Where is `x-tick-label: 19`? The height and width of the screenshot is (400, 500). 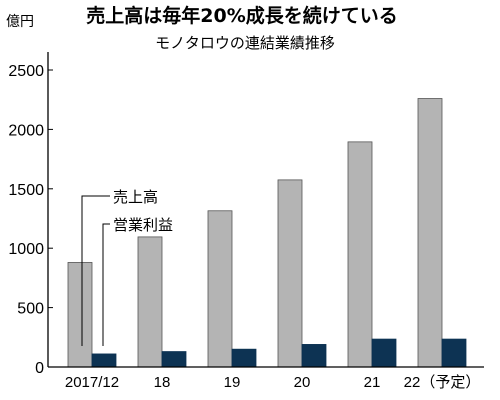
x-tick-label: 19 is located at coordinates (232, 382).